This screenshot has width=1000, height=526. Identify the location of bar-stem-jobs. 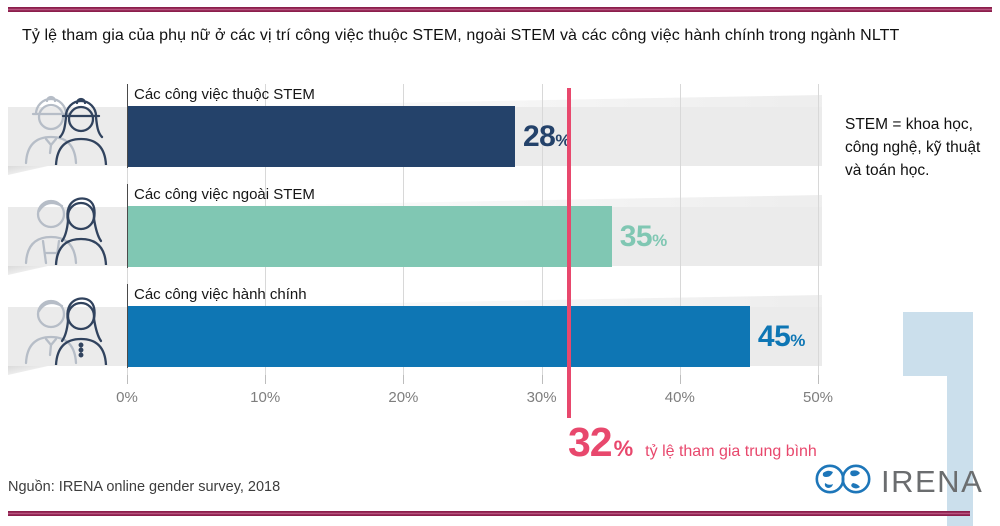
(321, 136).